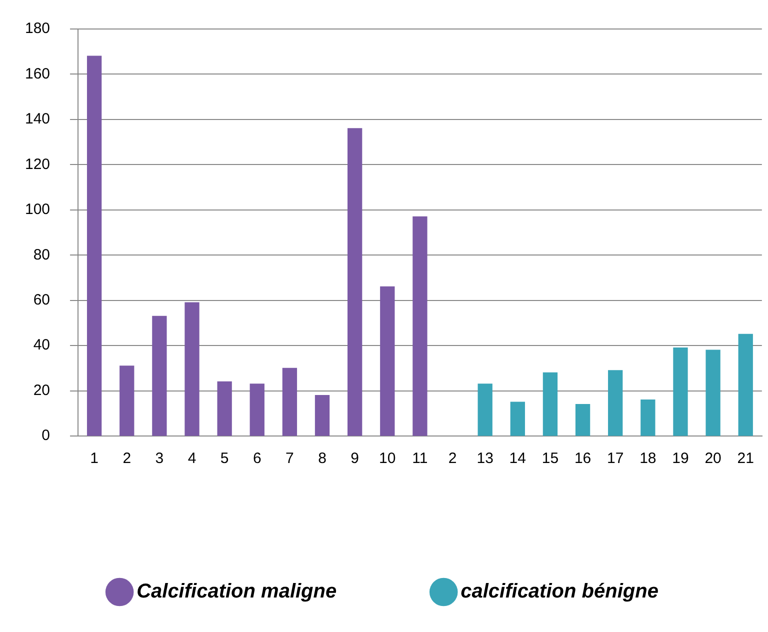 This screenshot has height=632, width=768. I want to click on x-tick-label: 15, so click(550, 459).